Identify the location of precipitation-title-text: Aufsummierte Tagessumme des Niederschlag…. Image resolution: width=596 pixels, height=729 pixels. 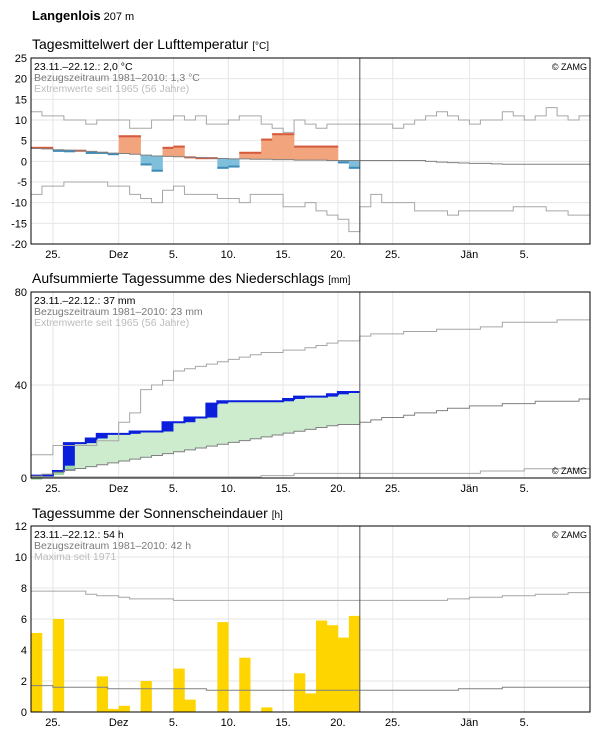
(178, 278).